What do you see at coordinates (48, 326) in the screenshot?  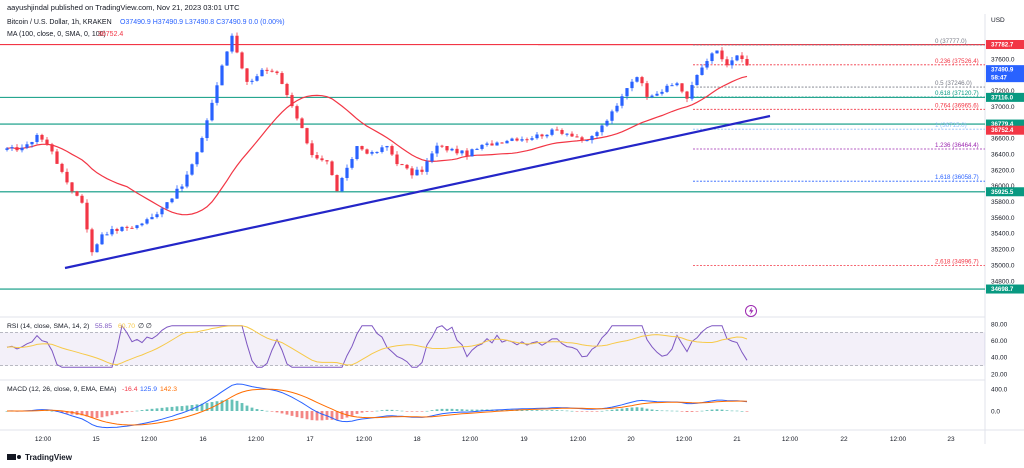 I see `rsi-legend: RSI (14, close, SMA, 14, 2)` at bounding box center [48, 326].